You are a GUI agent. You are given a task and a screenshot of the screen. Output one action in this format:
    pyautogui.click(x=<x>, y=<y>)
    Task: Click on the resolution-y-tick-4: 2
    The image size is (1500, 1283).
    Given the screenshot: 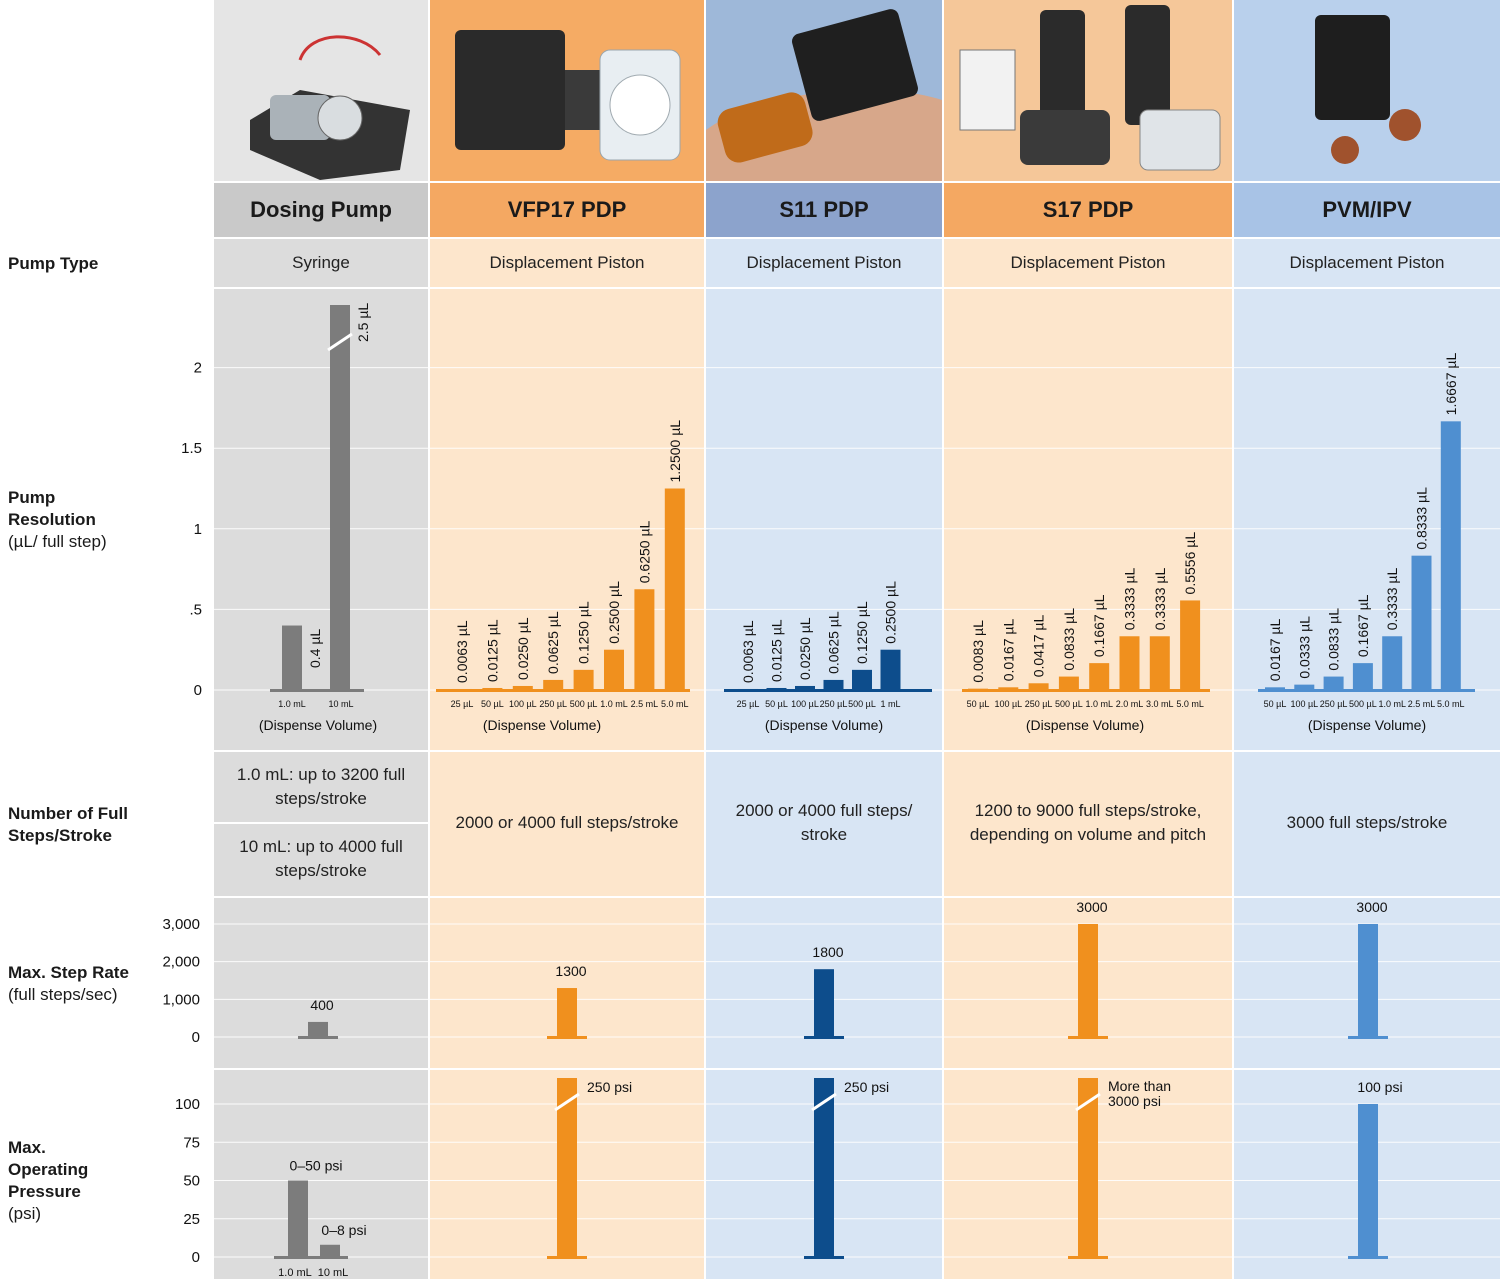 What is the action you would take?
    pyautogui.click(x=198, y=368)
    